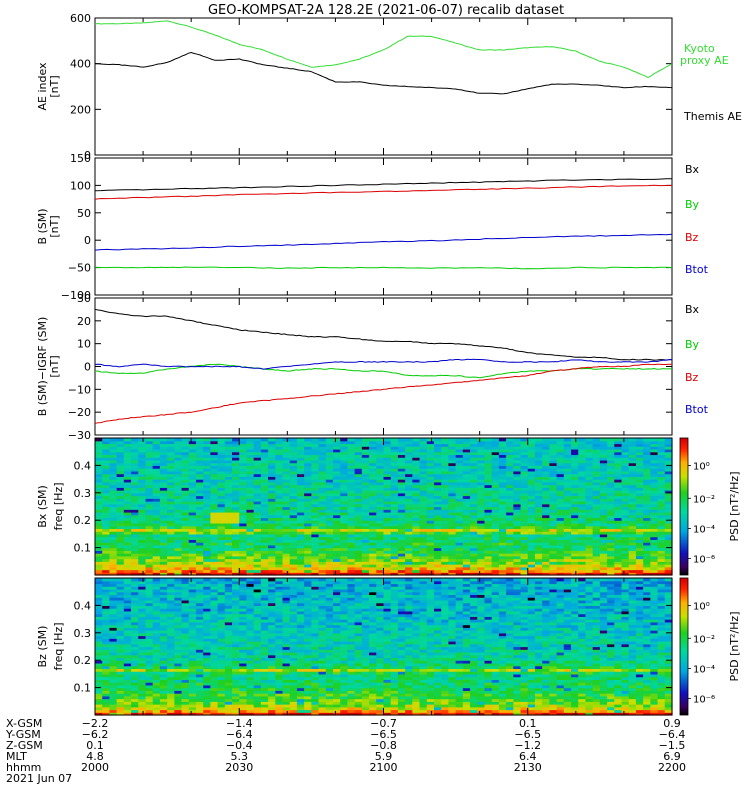 This screenshot has height=800, width=750. Describe the element at coordinates (42, 86) in the screenshot. I see `y-axis-label: AE index` at that location.